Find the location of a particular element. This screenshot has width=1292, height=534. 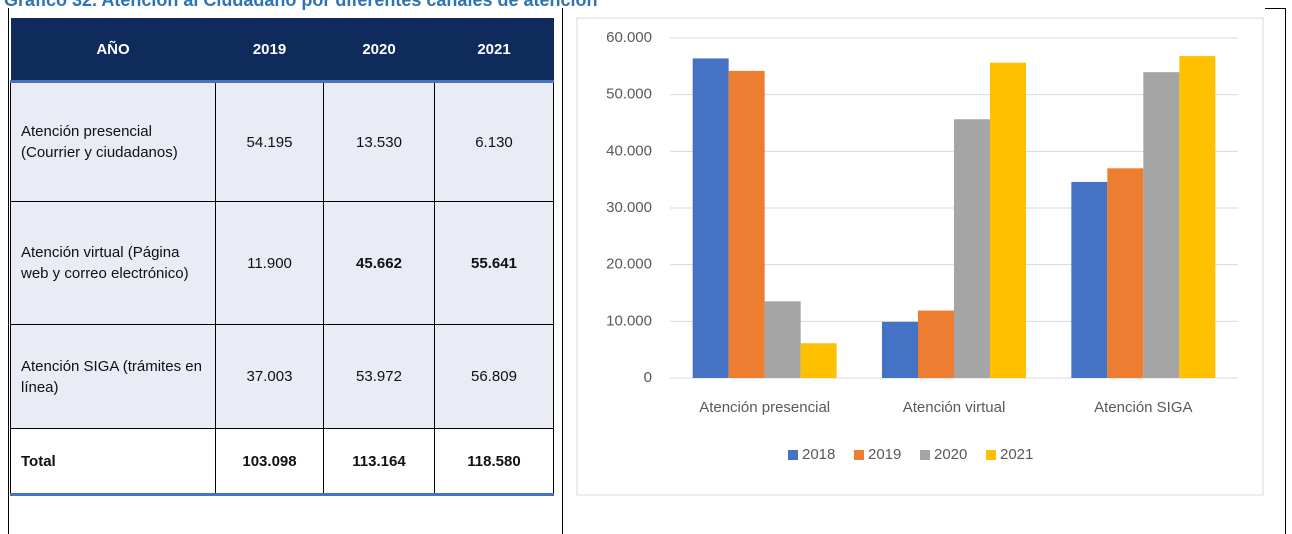

legend-label: 2020 is located at coordinates (950, 454).